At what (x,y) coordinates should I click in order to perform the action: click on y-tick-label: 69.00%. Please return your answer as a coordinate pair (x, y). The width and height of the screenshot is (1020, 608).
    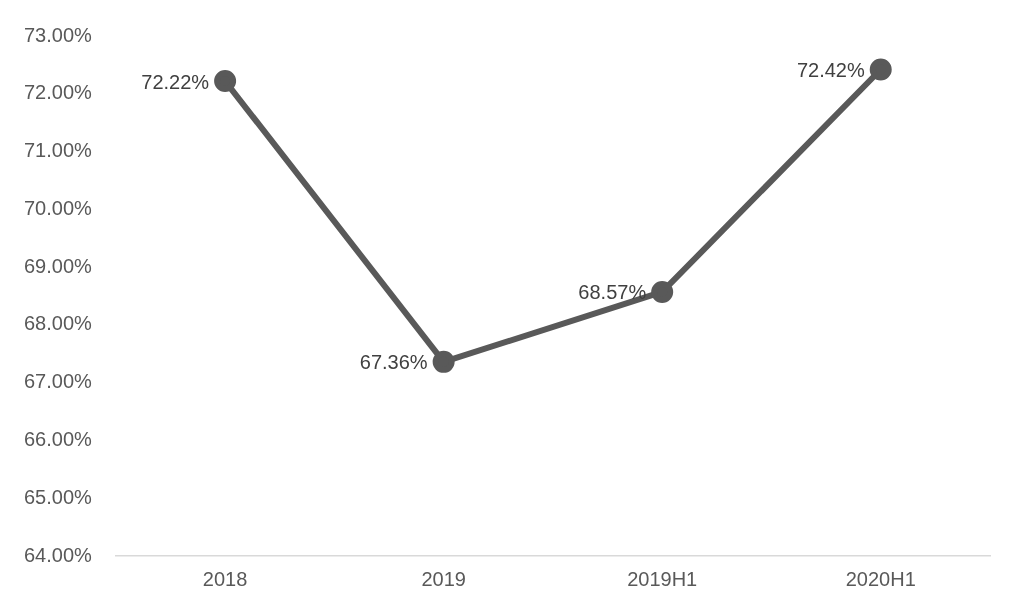
    Looking at the image, I should click on (58, 265).